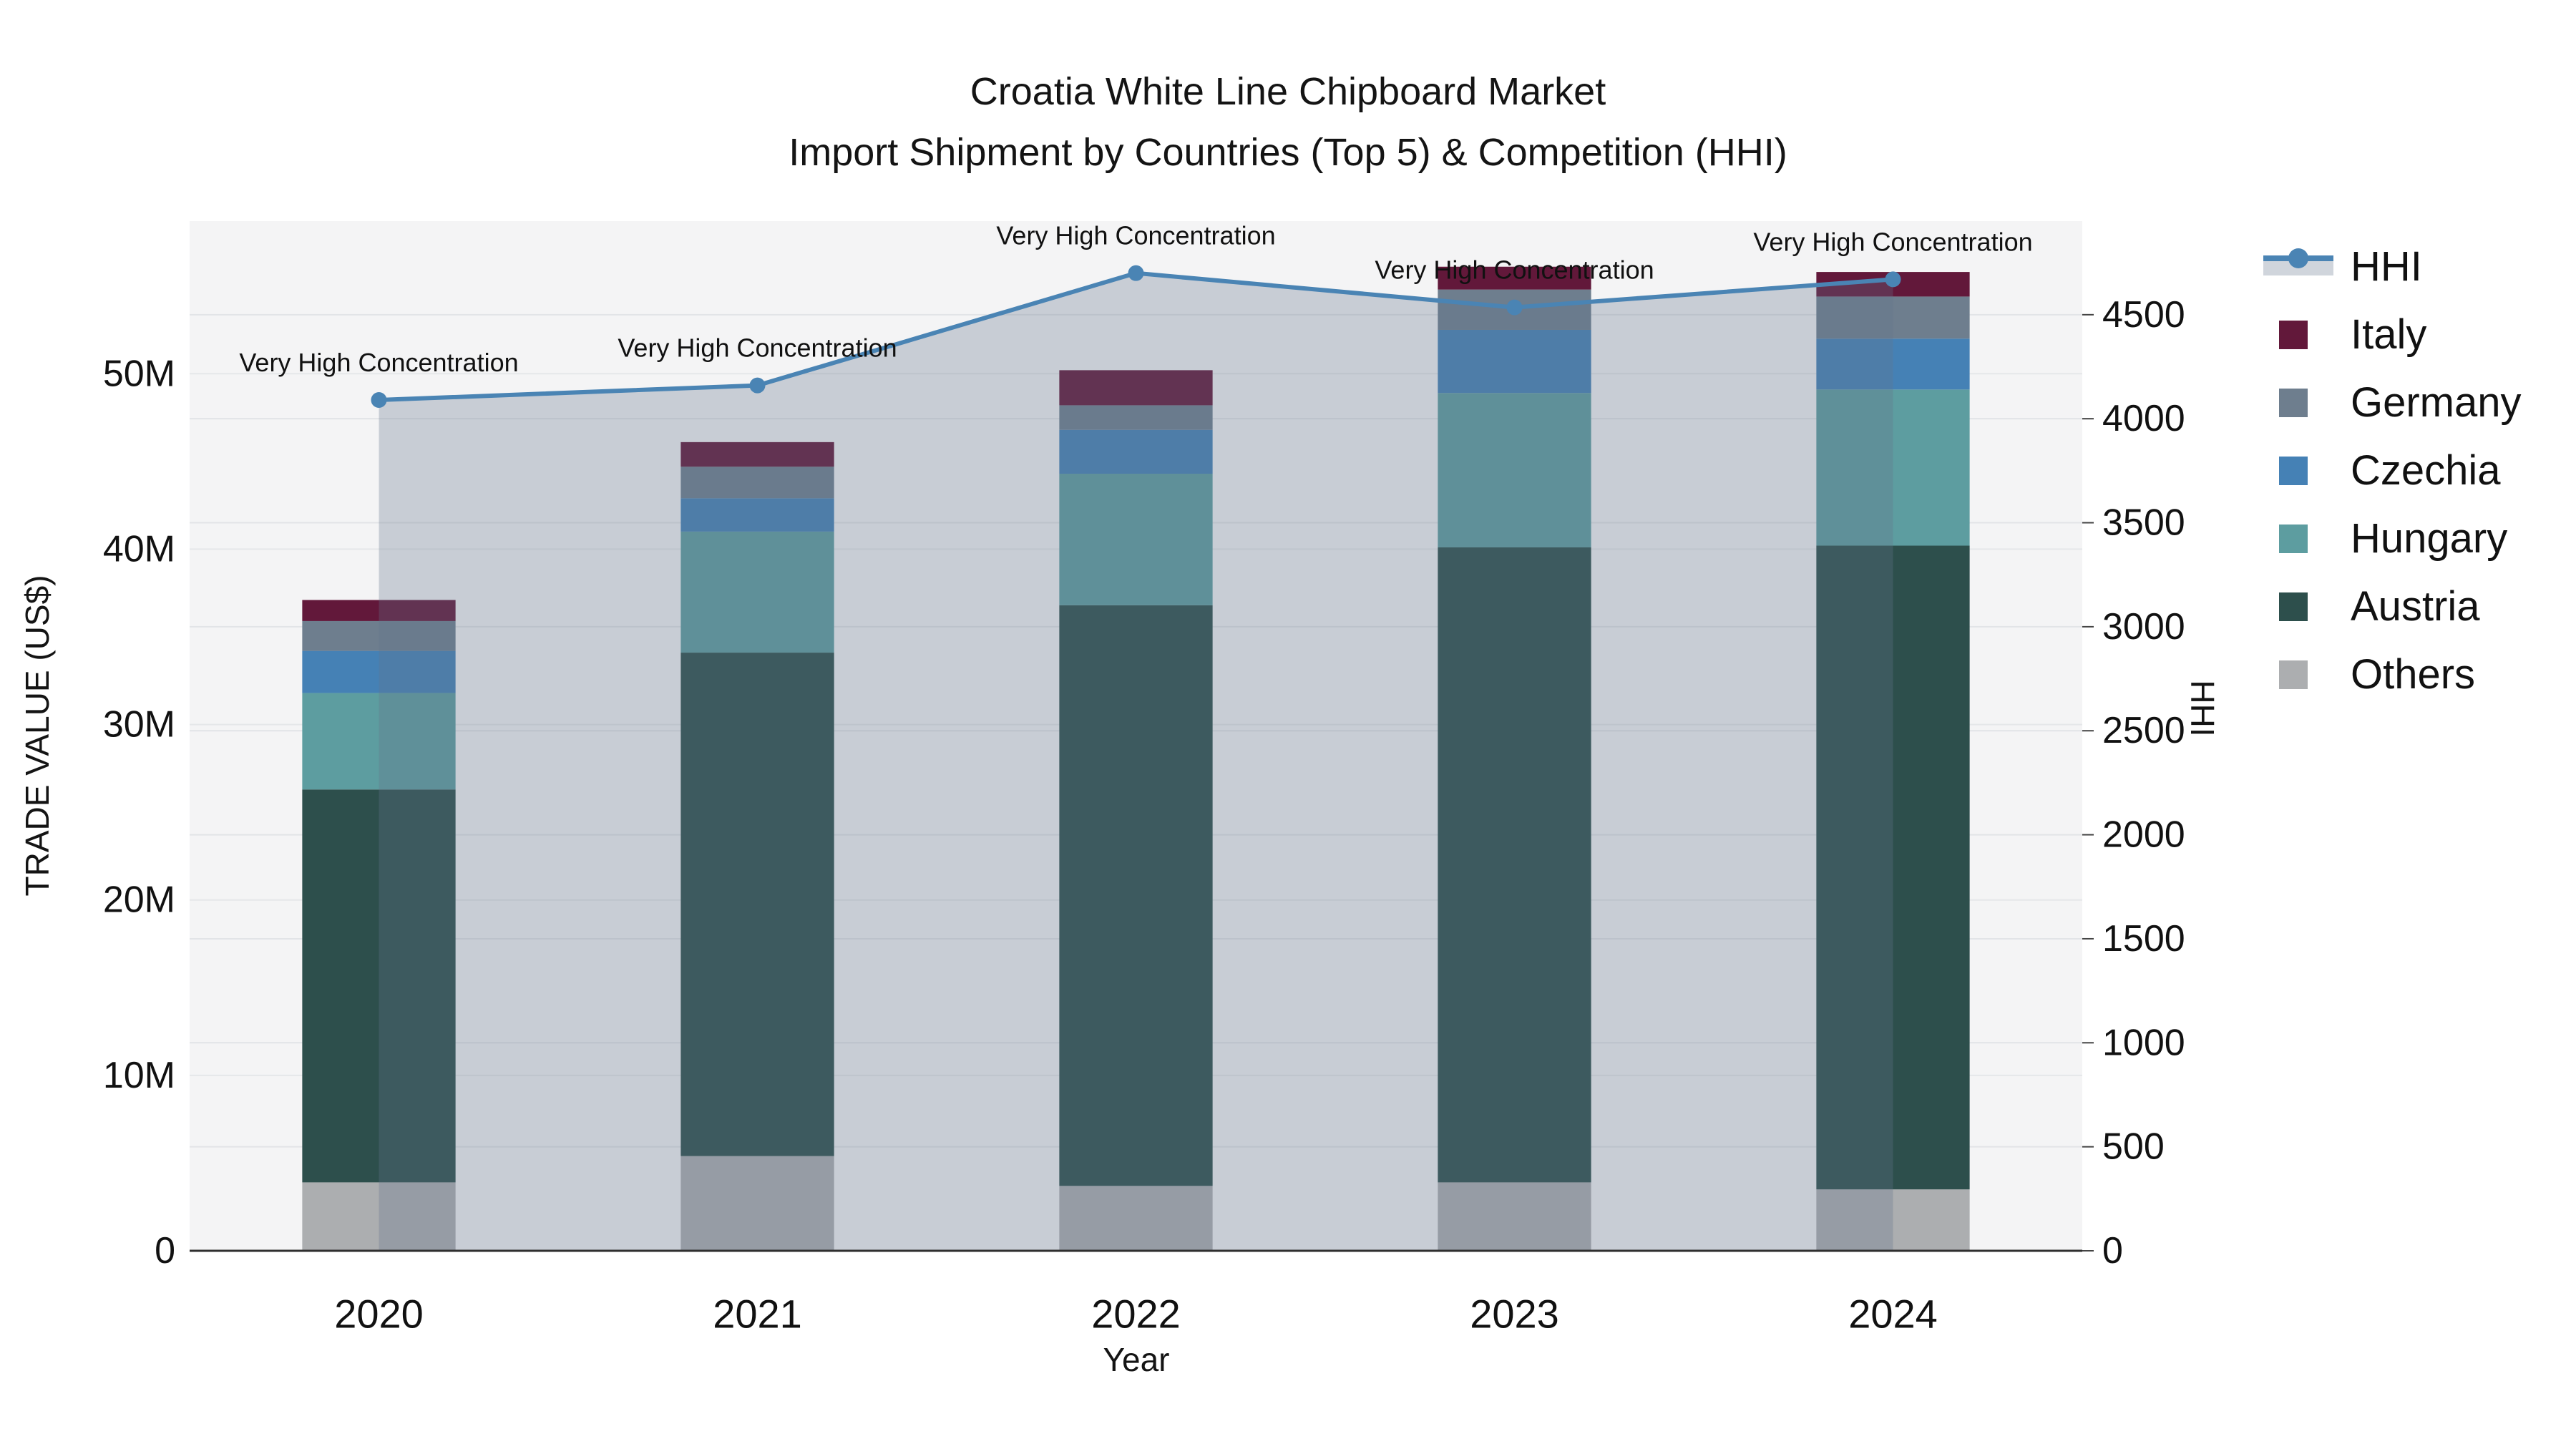  I want to click on bar-segment-germany-2020, so click(379, 635).